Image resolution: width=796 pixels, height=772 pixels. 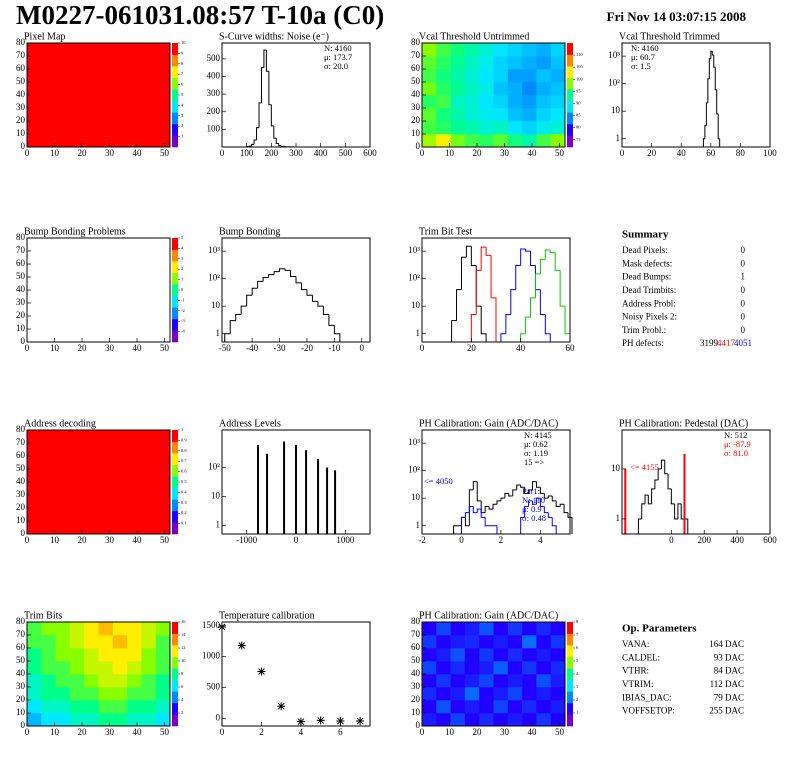 What do you see at coordinates (743, 317) in the screenshot?
I see `summary-value: 0` at bounding box center [743, 317].